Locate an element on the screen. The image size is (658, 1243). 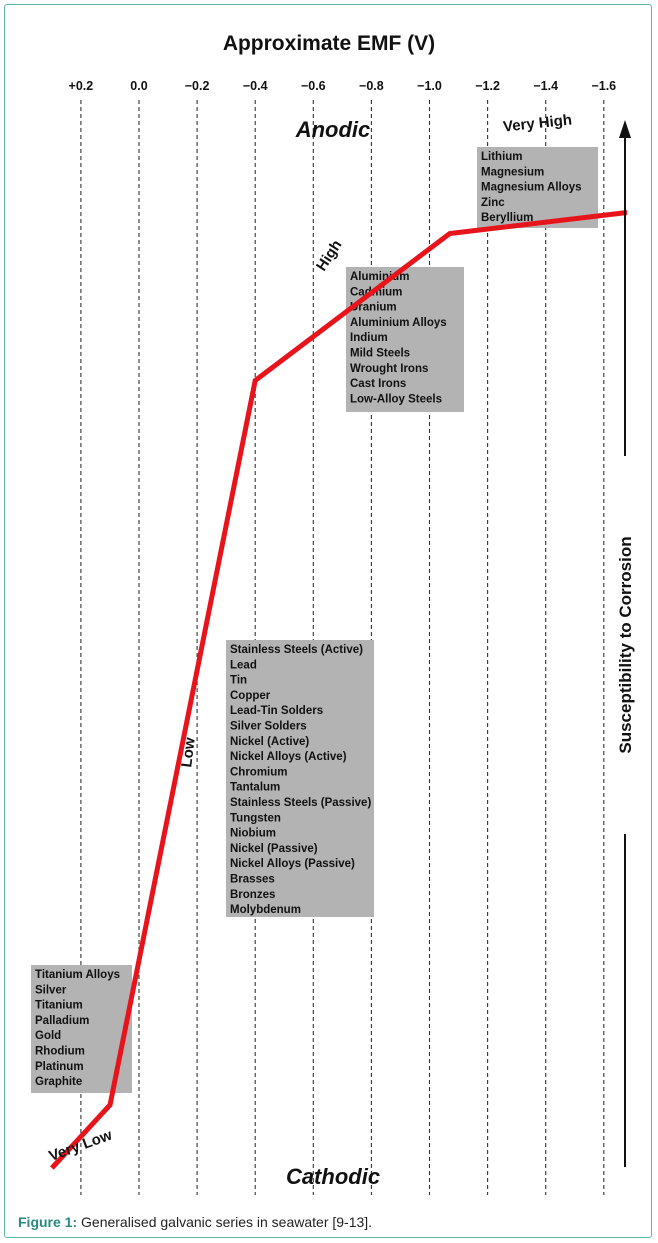
material-name: Platinum is located at coordinates (59, 1067).